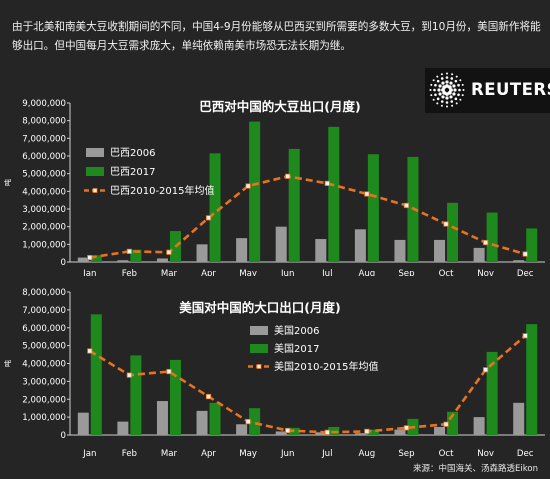  Describe the element at coordinates (44, 192) in the screenshot. I see `y-tick-label: 4,000,000` at that location.